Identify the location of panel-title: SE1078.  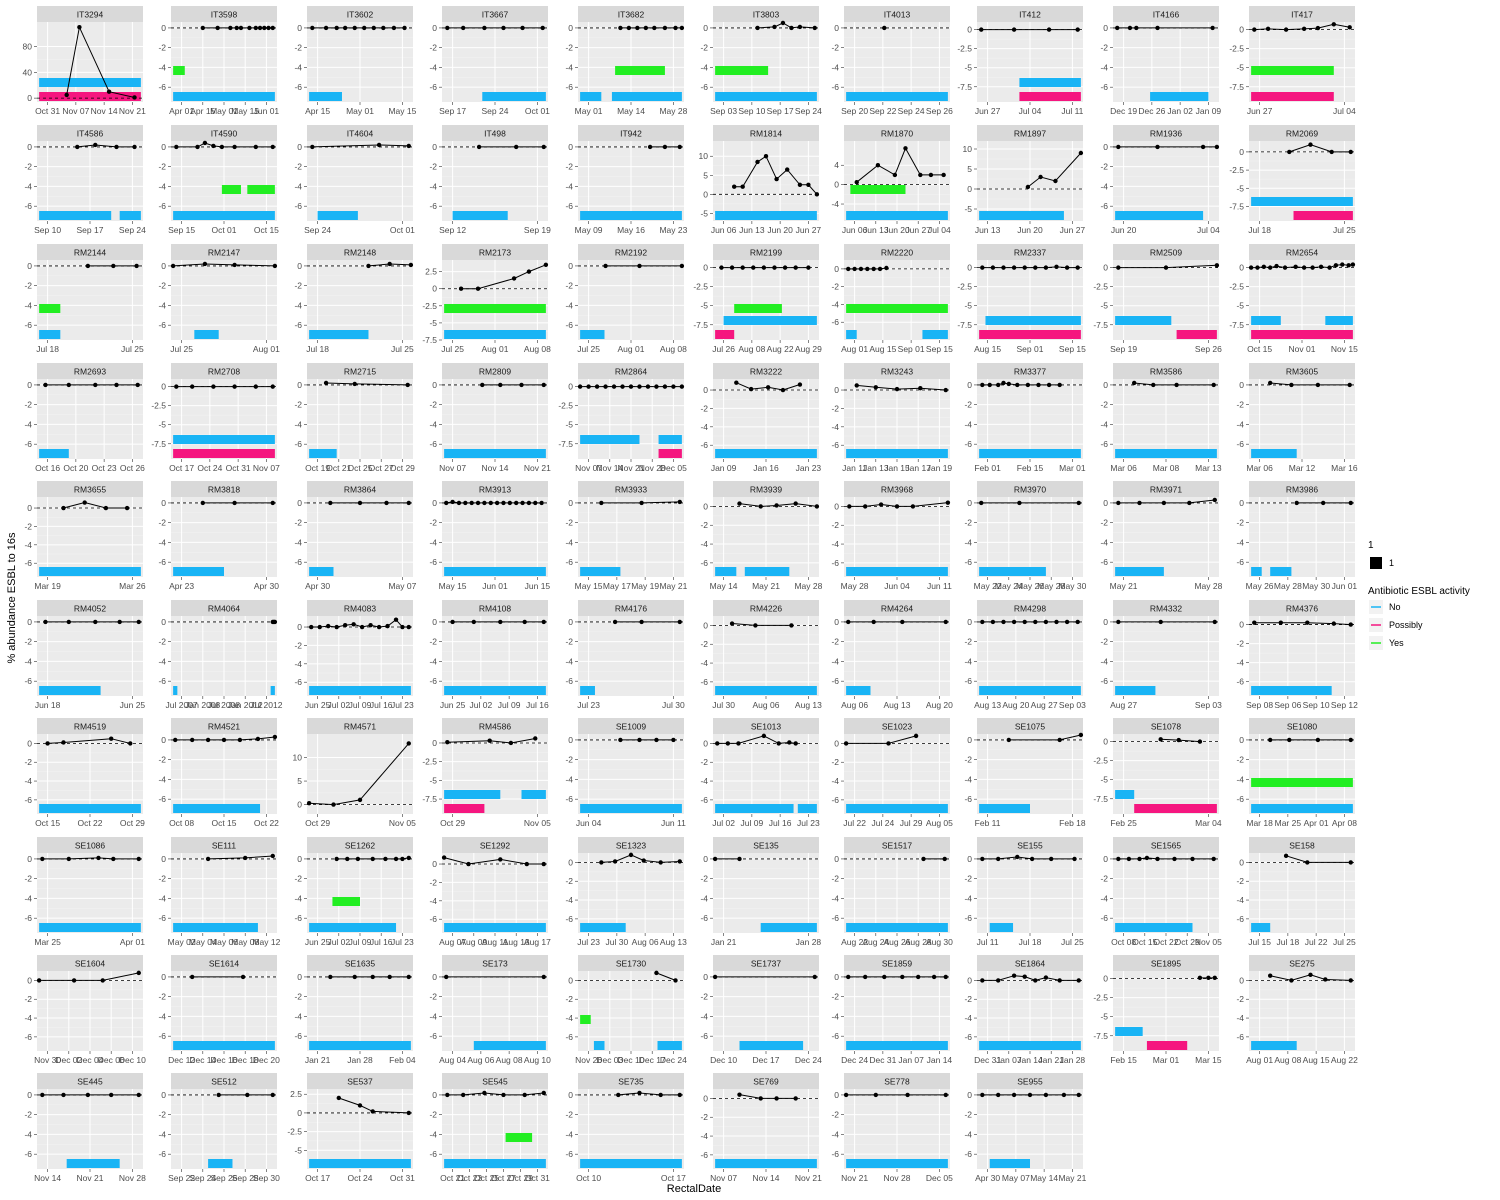
(1166, 727).